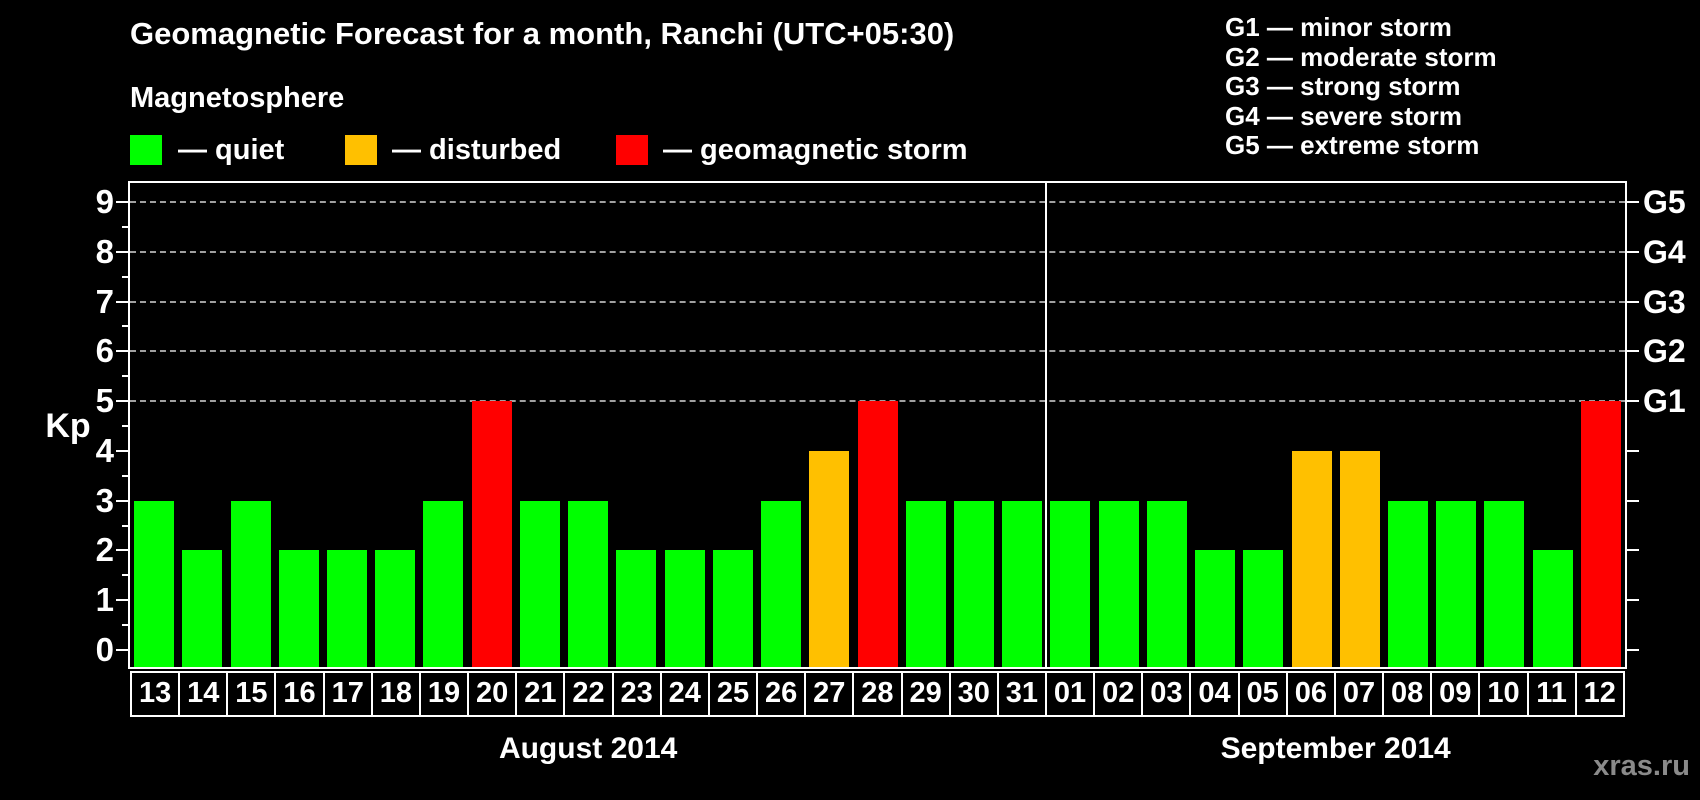 This screenshot has height=800, width=1700. Describe the element at coordinates (877, 201) in the screenshot. I see `gridline-kp9` at that location.